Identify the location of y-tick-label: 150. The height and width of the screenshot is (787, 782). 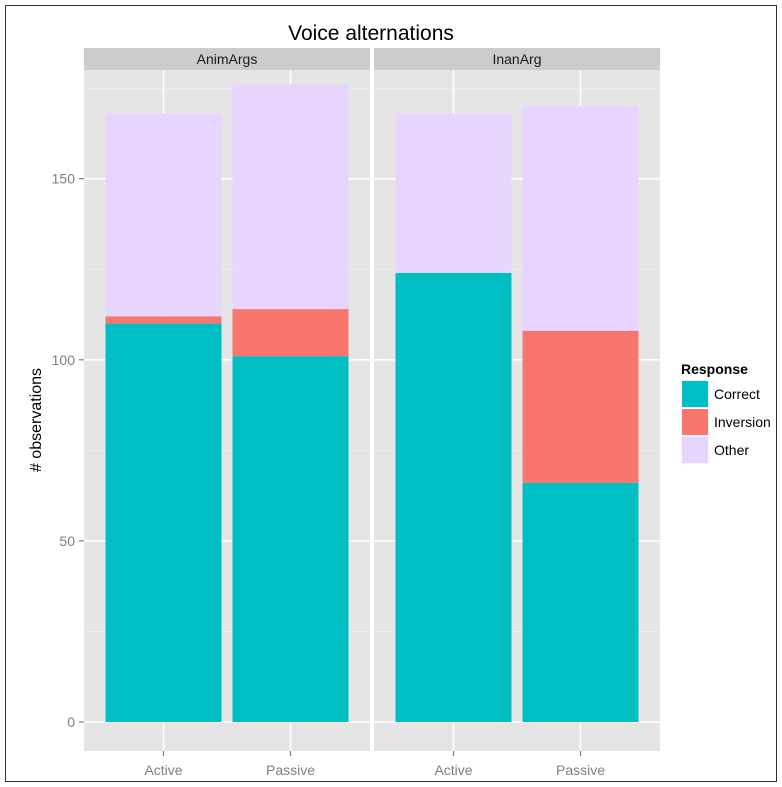
(64, 179).